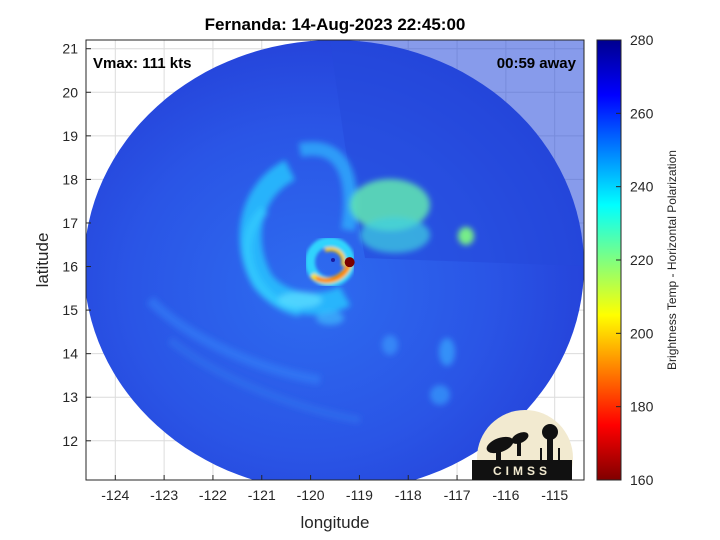  I want to click on y-tick-label: 13, so click(70, 397).